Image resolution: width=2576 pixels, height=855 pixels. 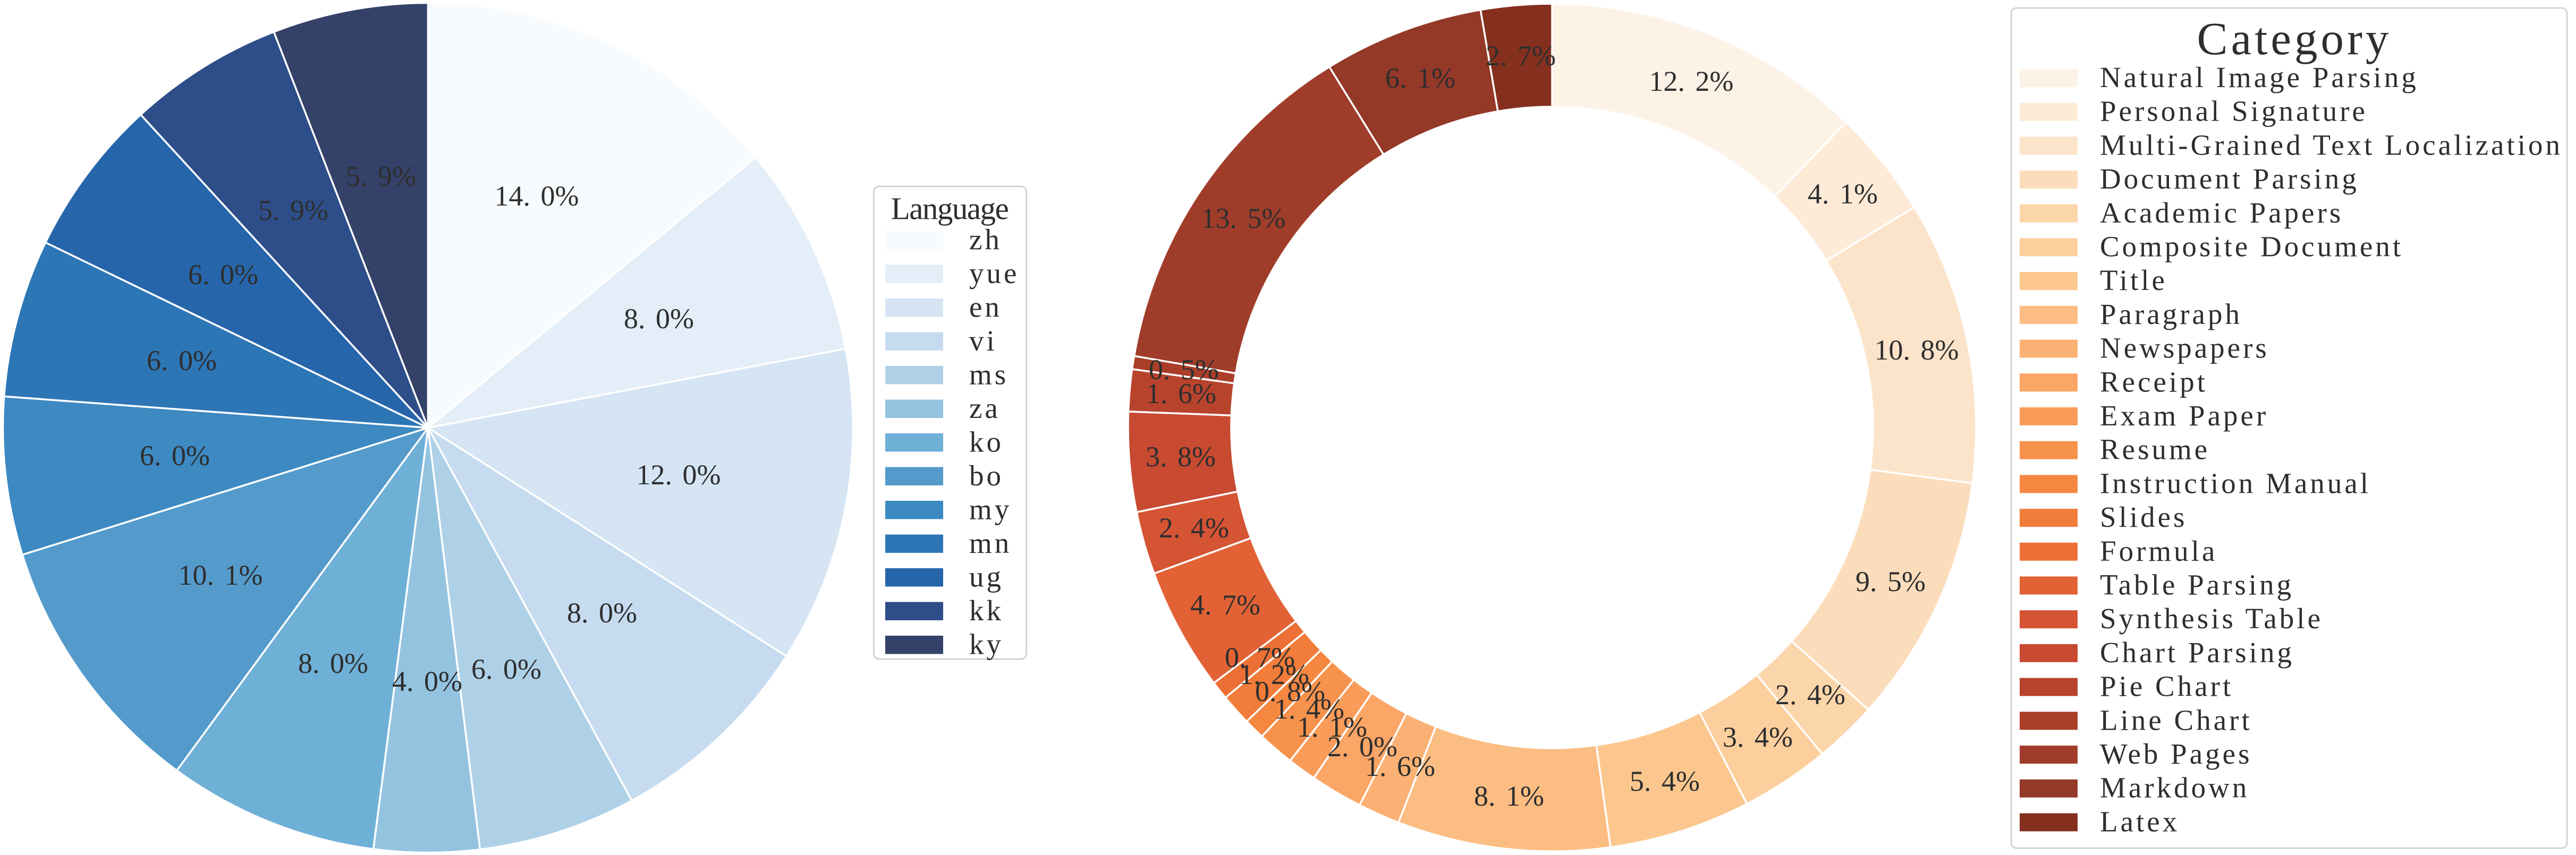 I want to click on svg-text: Latex, so click(x=2140, y=821).